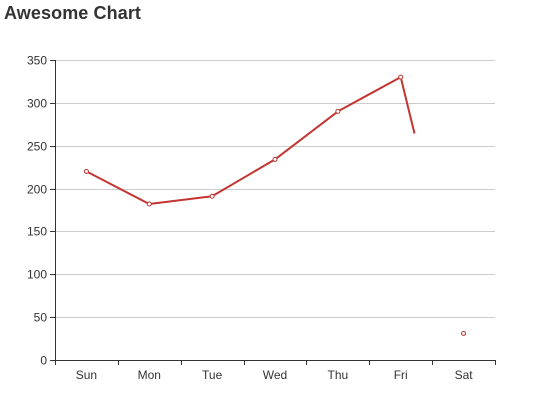 This screenshot has height=420, width=550. I want to click on y-tick-label: 350, so click(37, 61).